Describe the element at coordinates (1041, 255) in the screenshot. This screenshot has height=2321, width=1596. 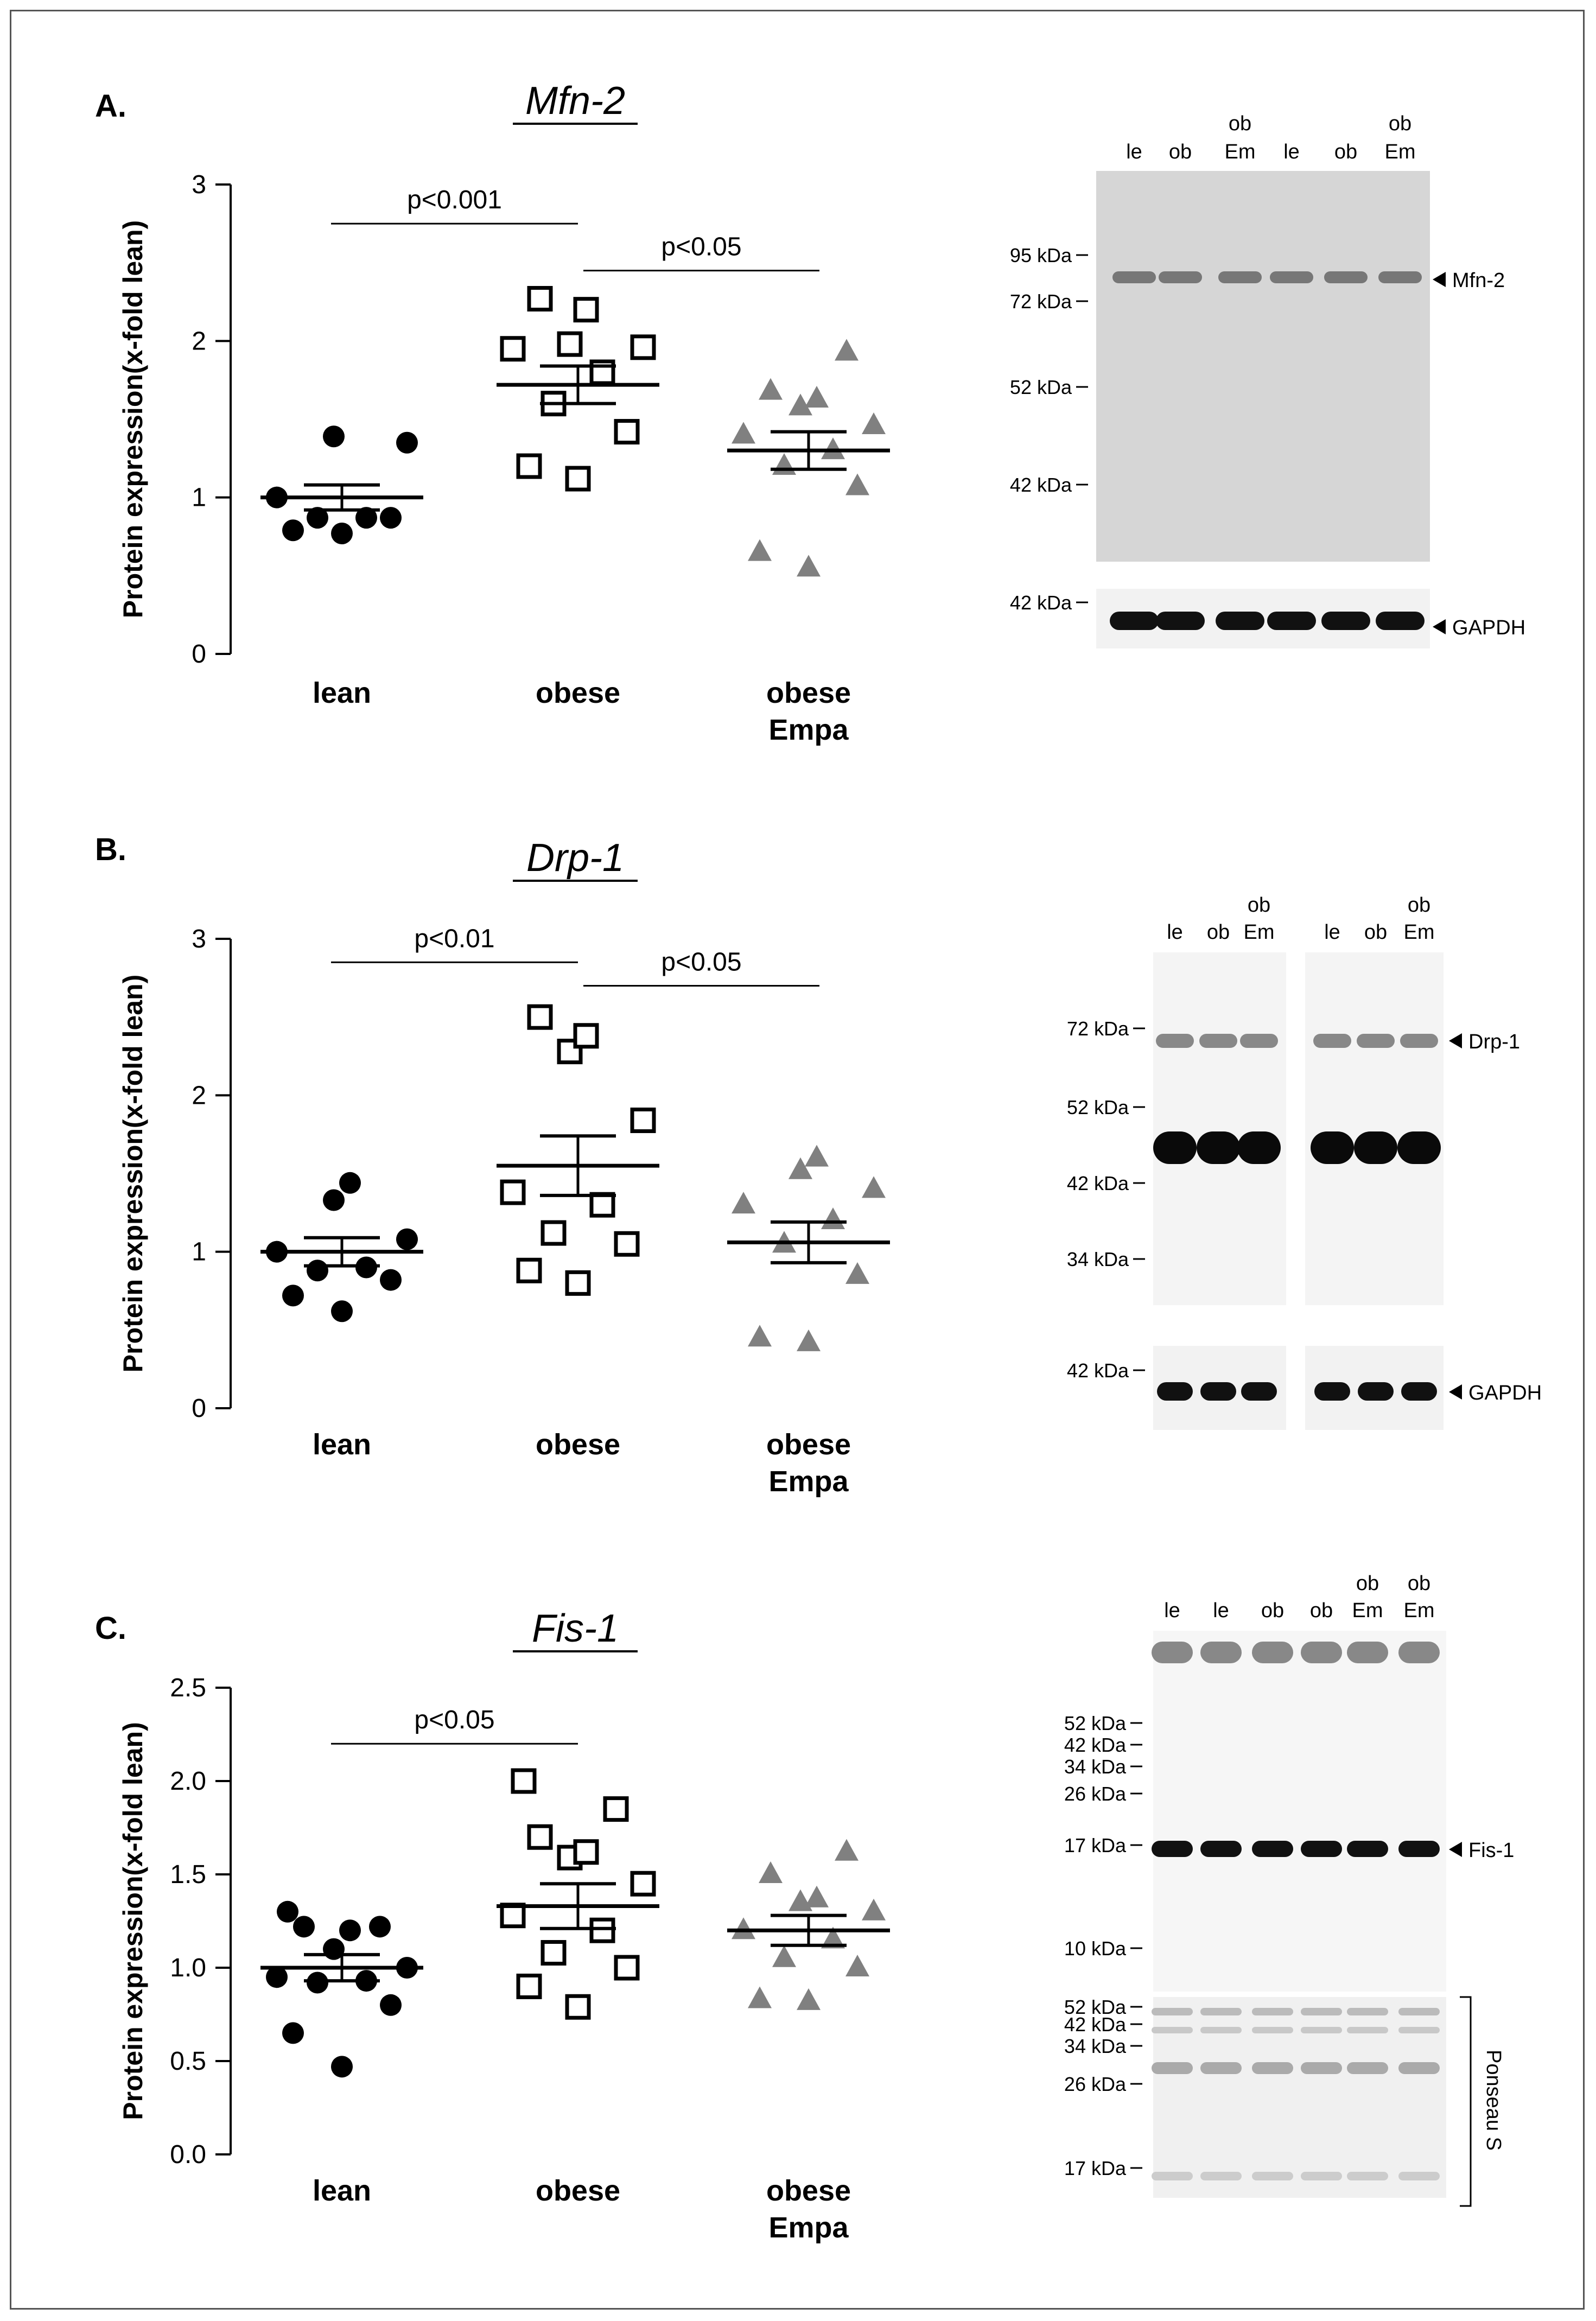
I see `kda-marker-label: 95 kDa` at that location.